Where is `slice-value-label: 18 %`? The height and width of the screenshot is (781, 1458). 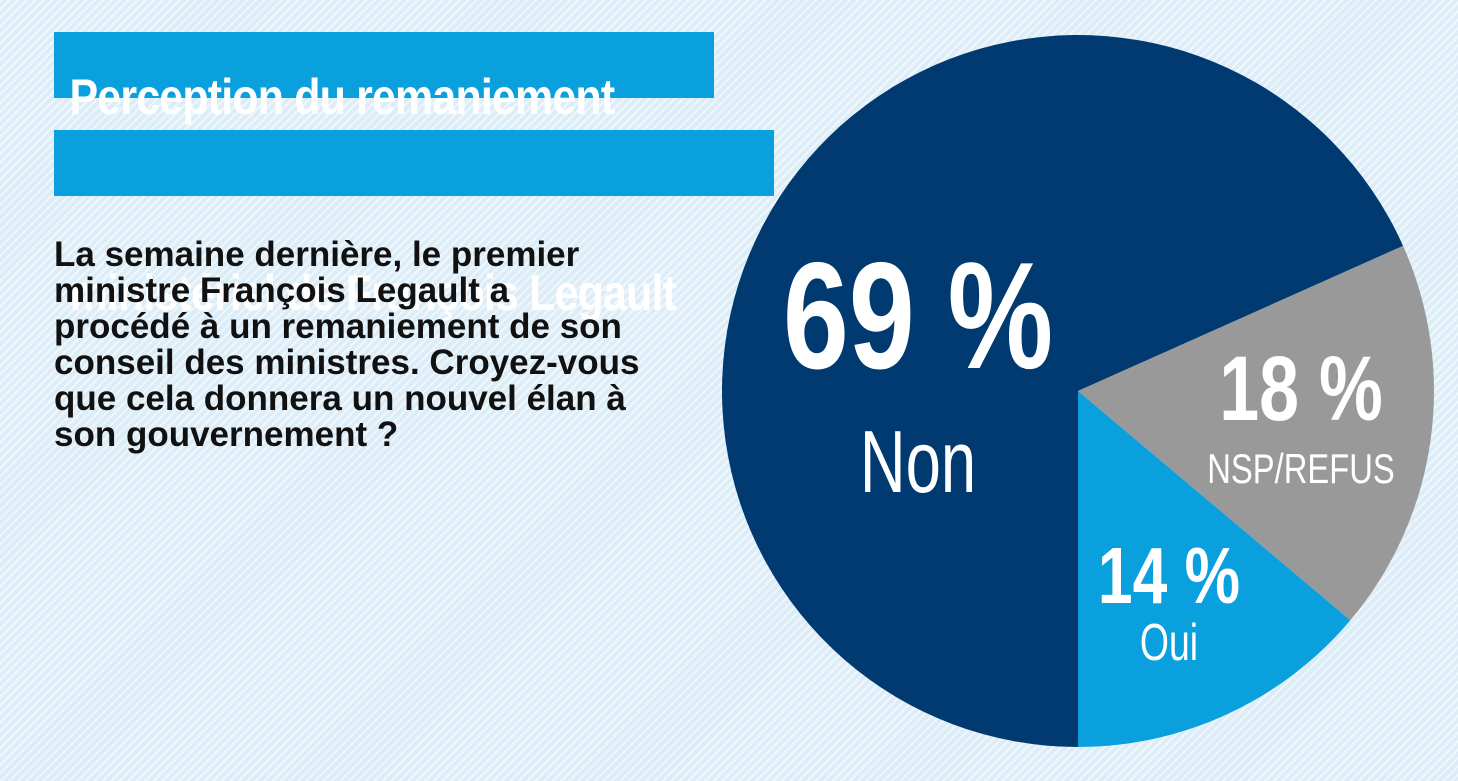 slice-value-label: 18 % is located at coordinates (1301, 388).